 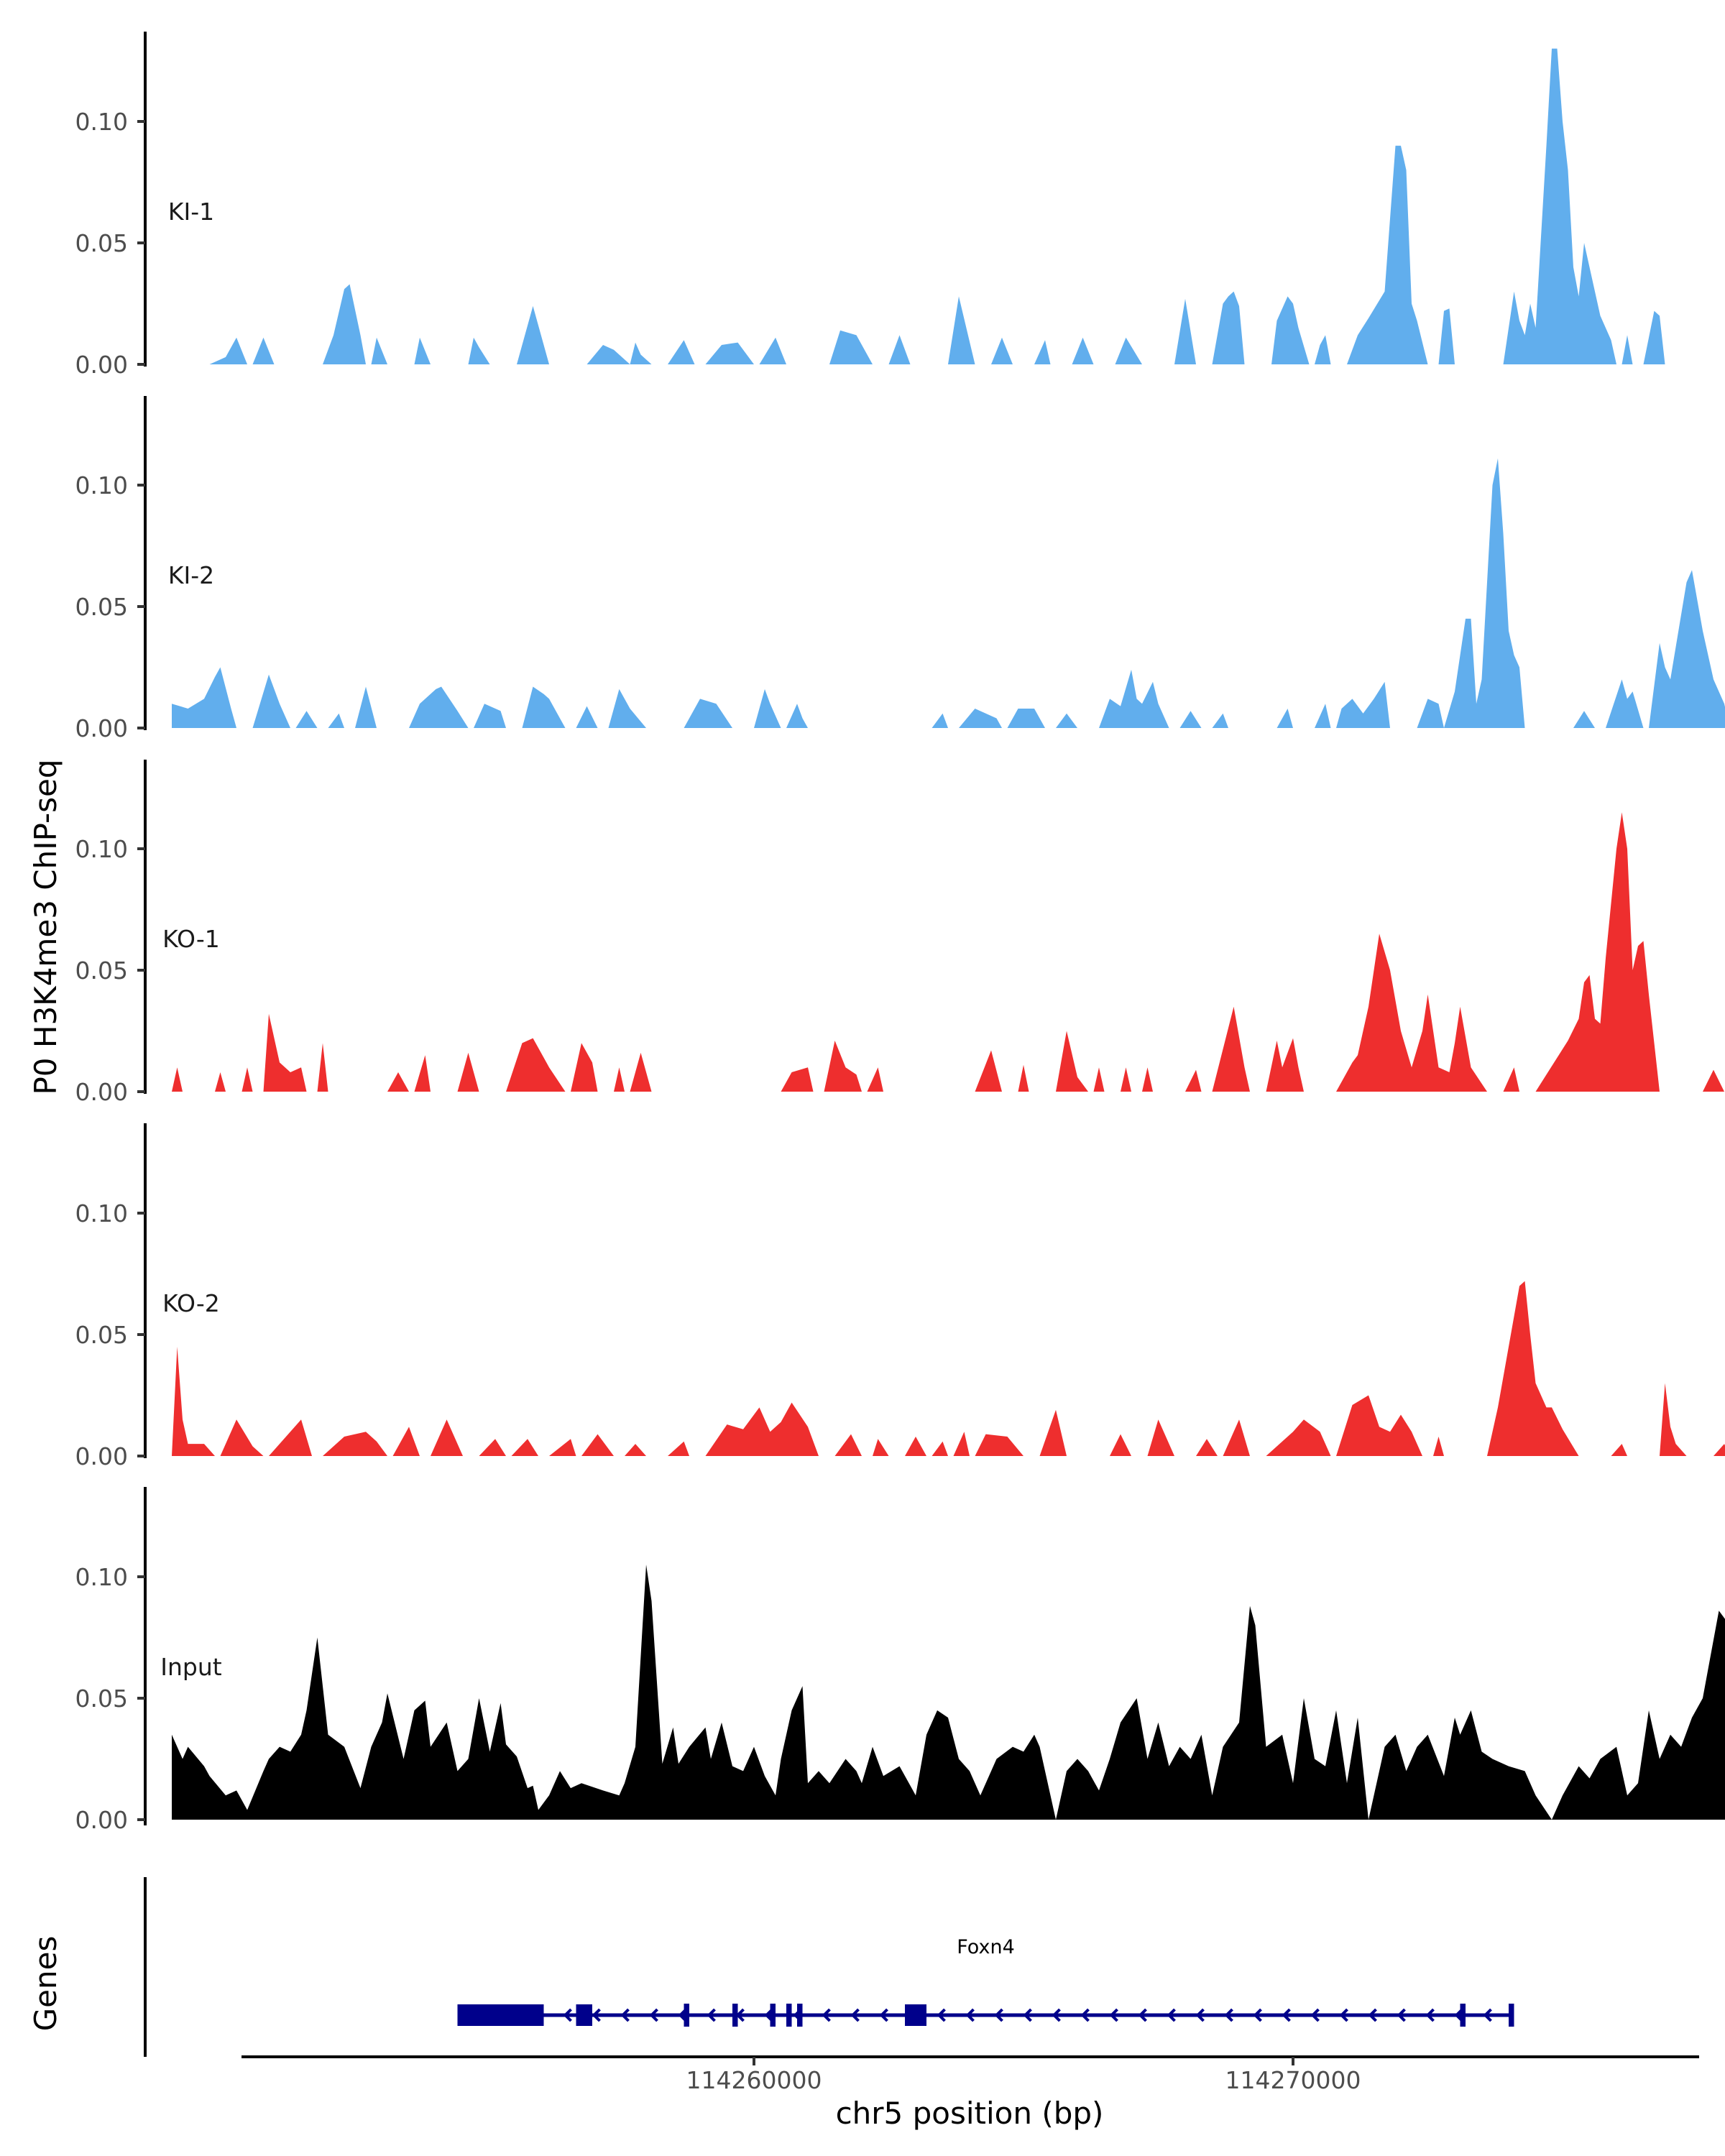 What do you see at coordinates (191, 1667) in the screenshot?
I see `track-label: Input` at bounding box center [191, 1667].